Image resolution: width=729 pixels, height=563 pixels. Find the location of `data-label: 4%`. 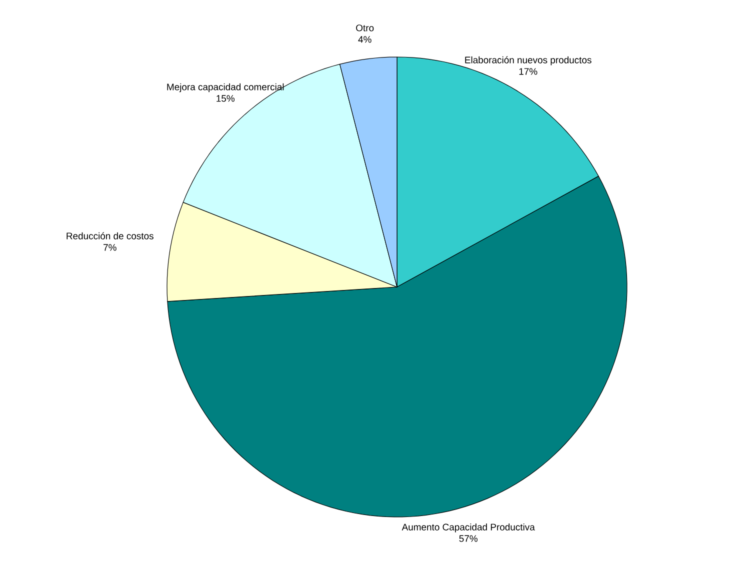

data-label: 4% is located at coordinates (365, 39).